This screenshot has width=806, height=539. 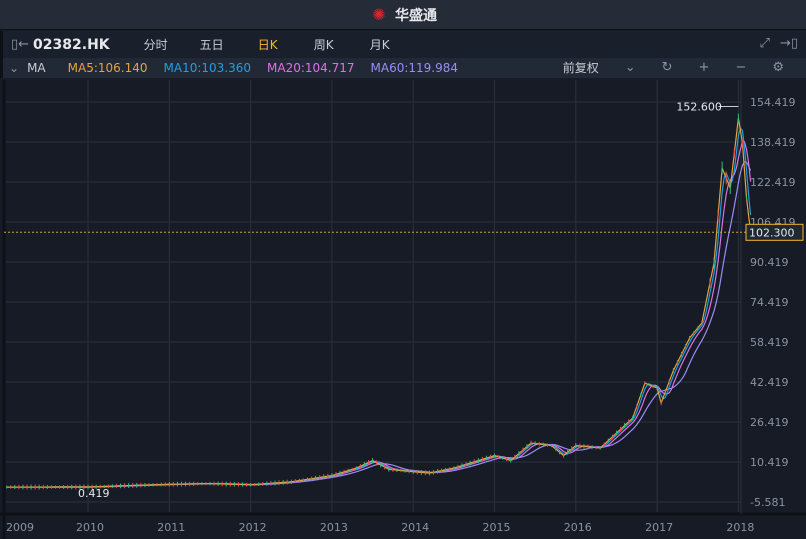 What do you see at coordinates (497, 527) in the screenshot?
I see `x-tick-label: 2015` at bounding box center [497, 527].